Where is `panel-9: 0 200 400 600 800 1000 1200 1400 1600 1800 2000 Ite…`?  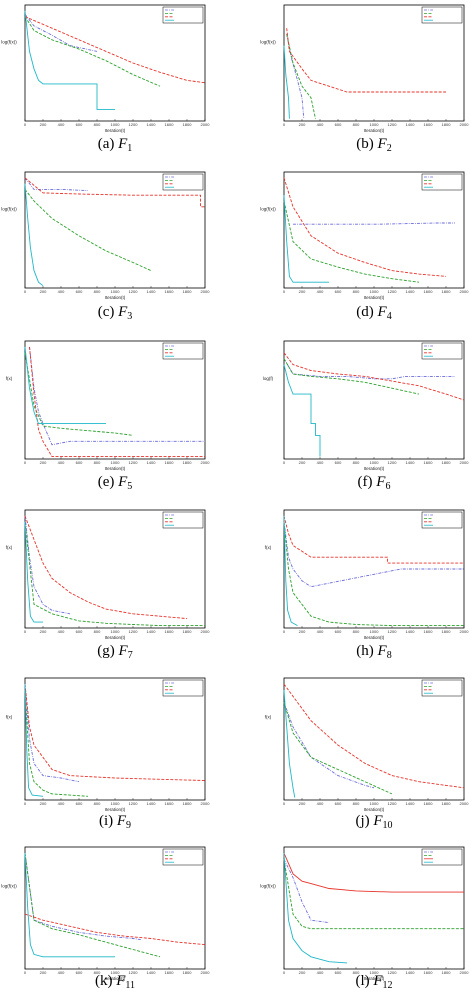
panel-9: 0 200 400 600 800 1000 1200 1400 1600 1800 2000 Ite… is located at coordinates (367, 754).